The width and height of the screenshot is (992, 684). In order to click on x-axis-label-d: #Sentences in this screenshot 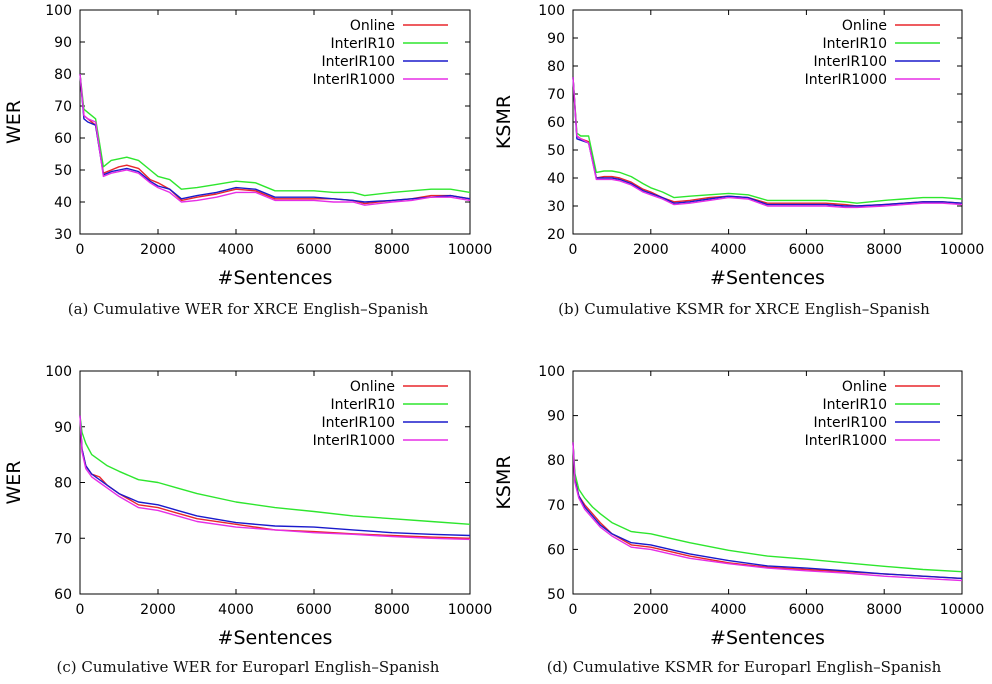, I will do `click(767, 638)`.